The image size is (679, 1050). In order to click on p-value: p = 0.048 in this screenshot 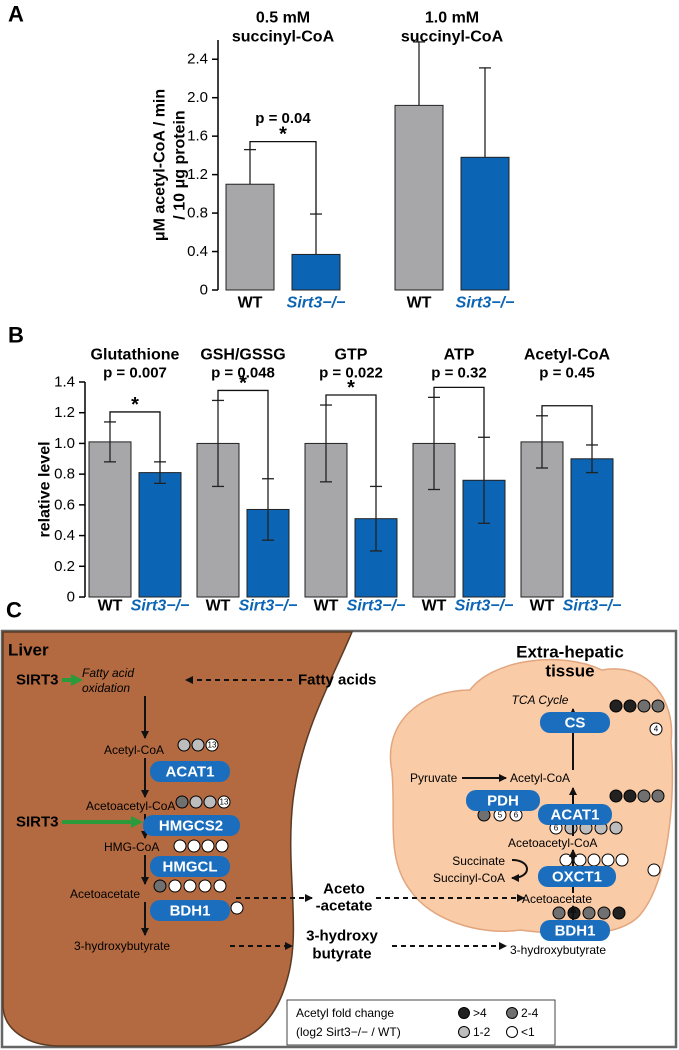, I will do `click(243, 373)`.